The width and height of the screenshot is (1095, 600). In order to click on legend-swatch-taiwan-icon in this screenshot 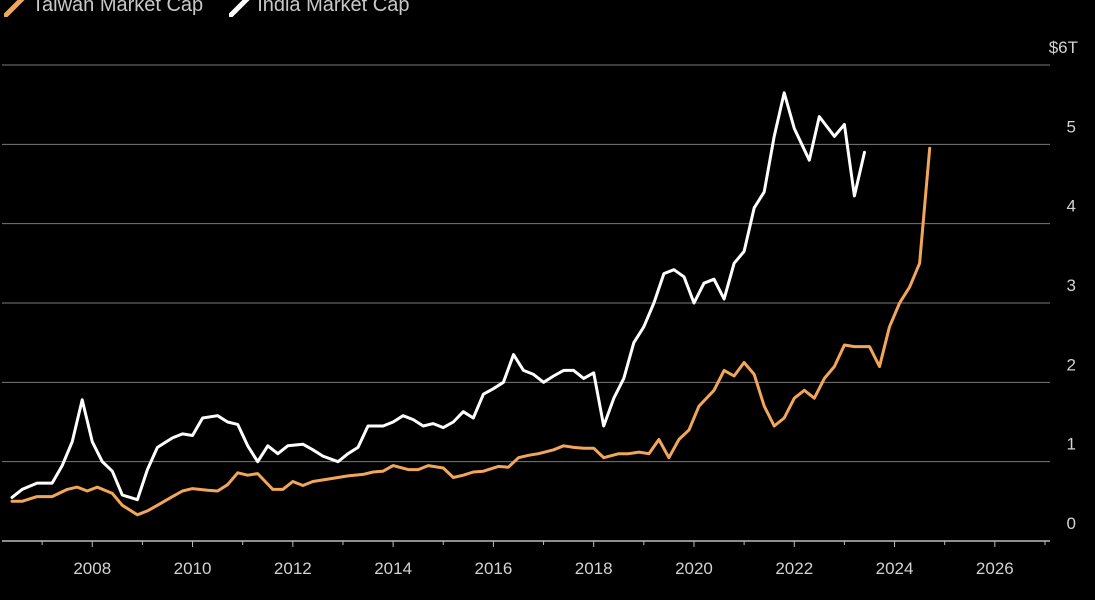, I will do `click(14, 8)`.